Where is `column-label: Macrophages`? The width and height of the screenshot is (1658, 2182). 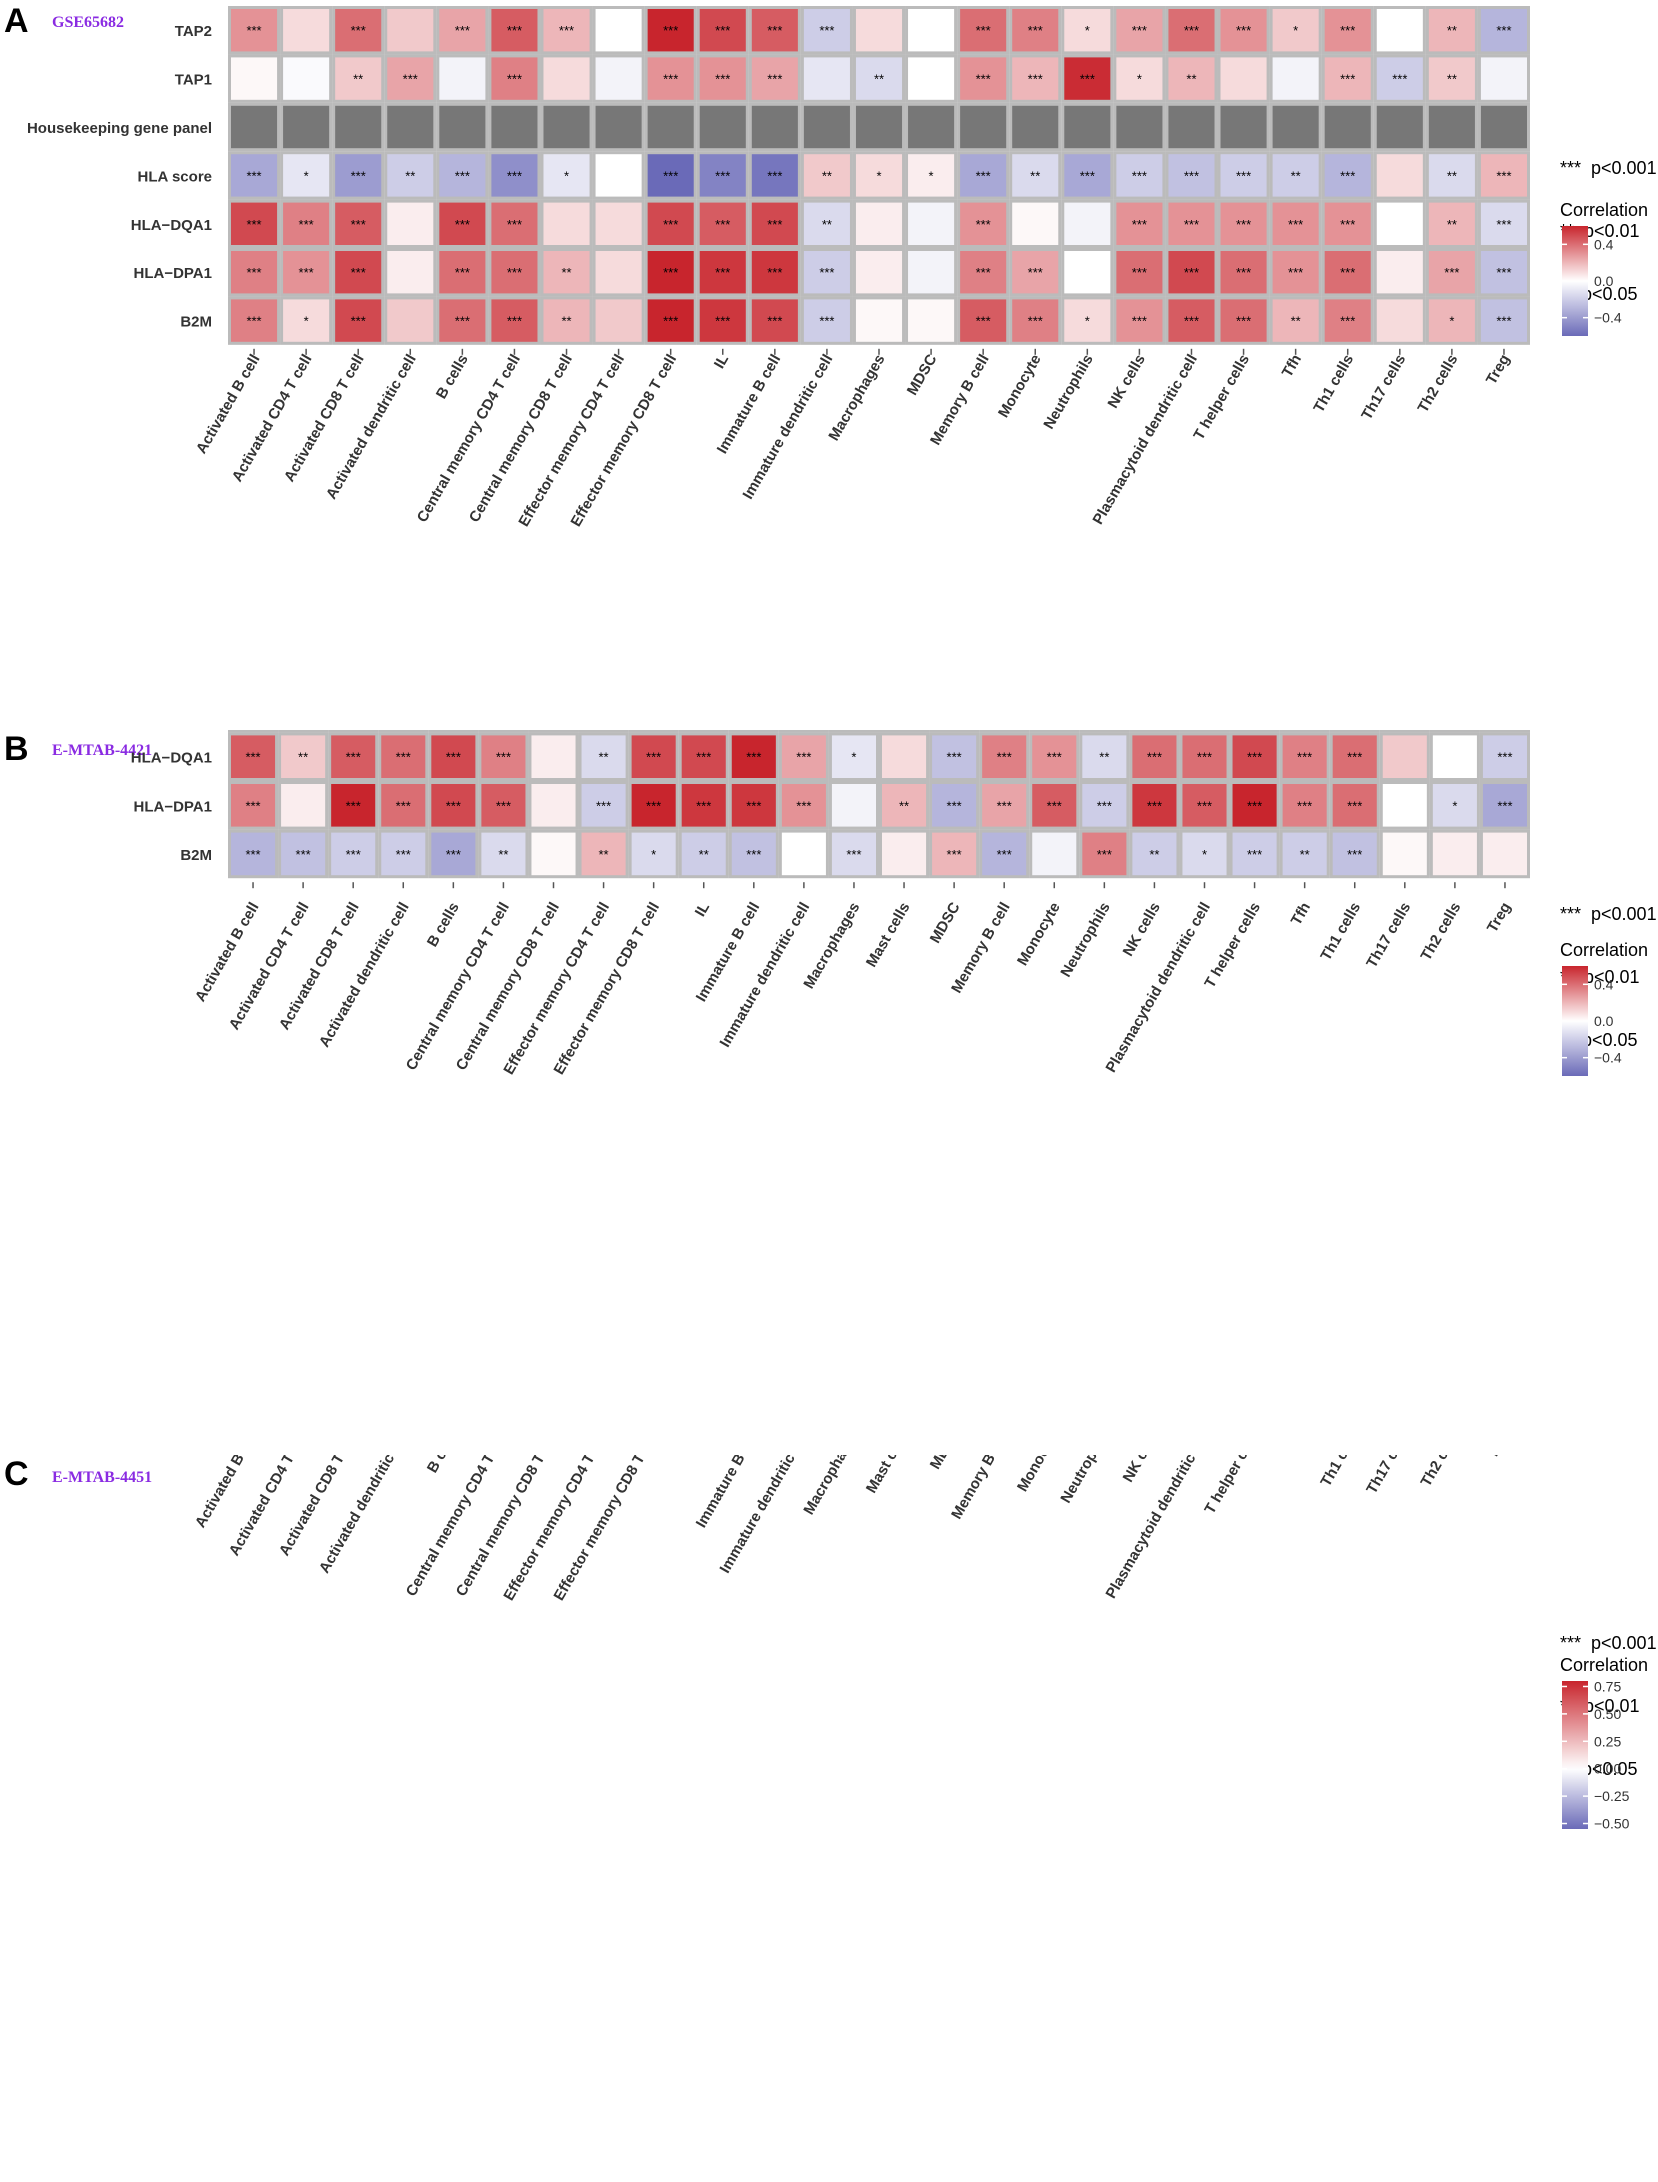 column-label: Macrophages is located at coordinates (856, 398).